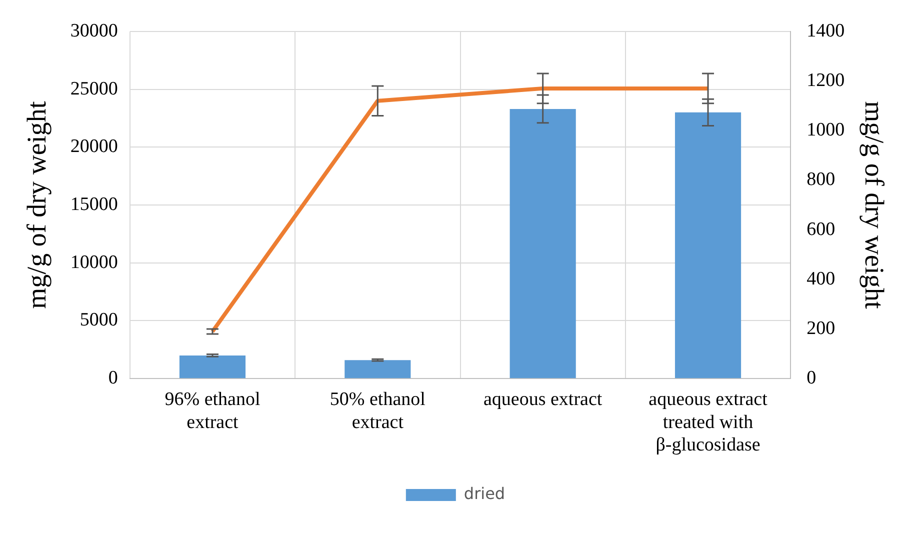  What do you see at coordinates (113, 378) in the screenshot?
I see `y-tick-label: 0` at bounding box center [113, 378].